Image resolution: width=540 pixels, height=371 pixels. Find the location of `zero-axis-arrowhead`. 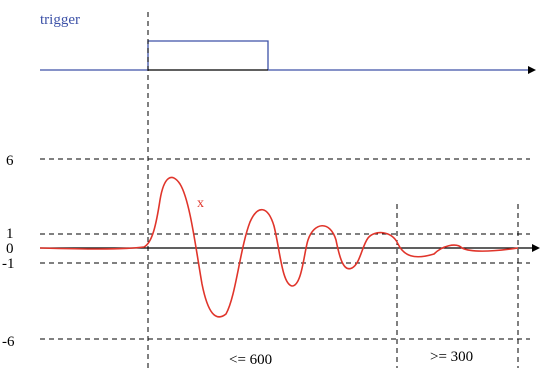

zero-axis-arrowhead is located at coordinates (536, 248).